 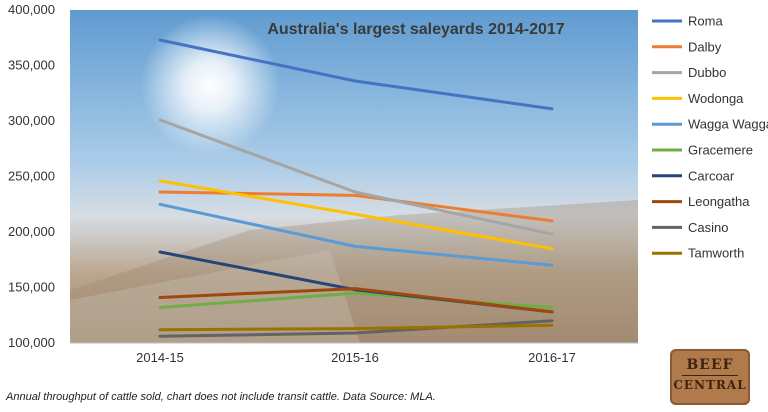 I want to click on legend-label: Casino, so click(x=708, y=227).